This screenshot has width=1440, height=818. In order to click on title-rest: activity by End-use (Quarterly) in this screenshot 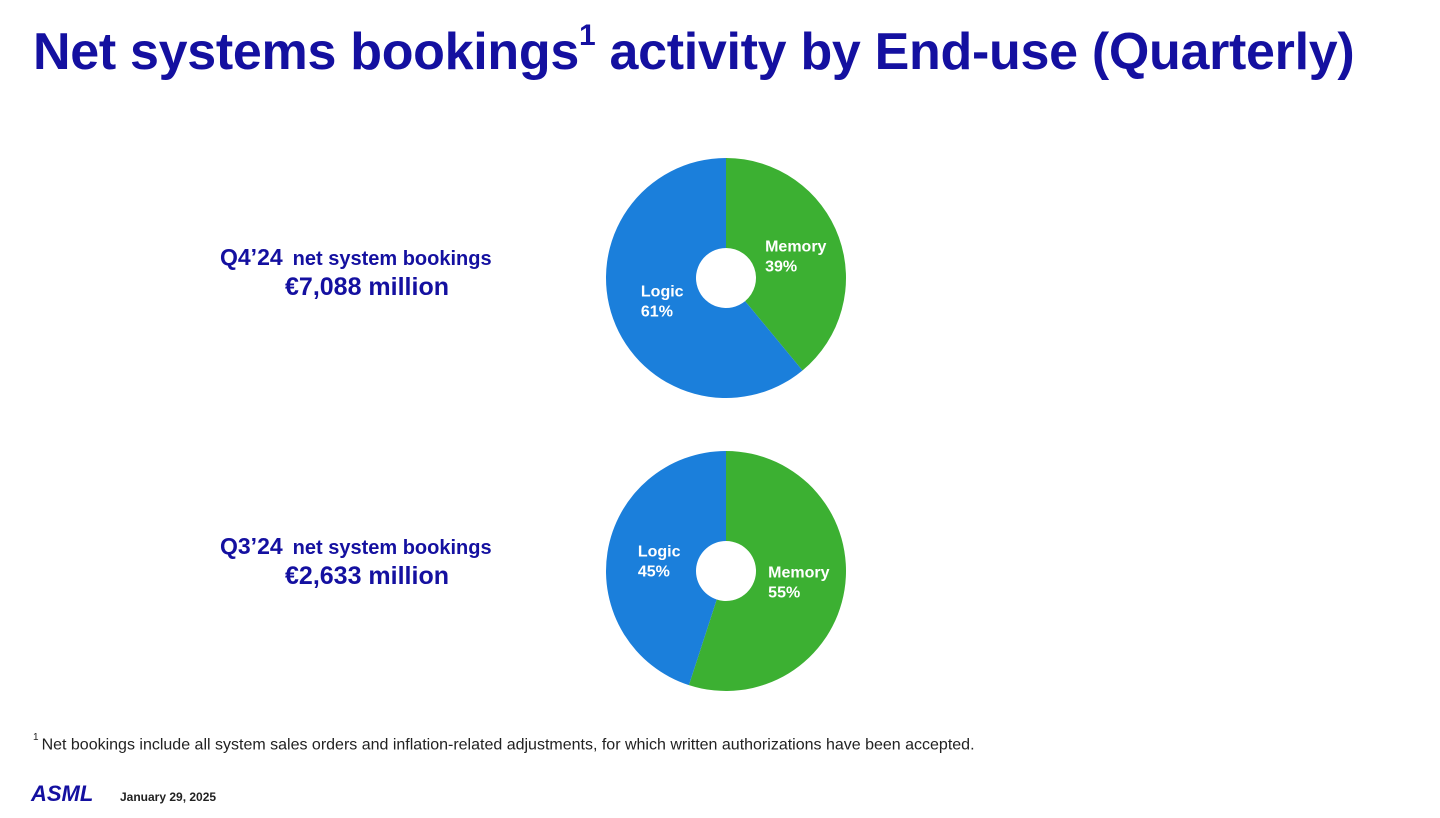, I will do `click(975, 52)`.